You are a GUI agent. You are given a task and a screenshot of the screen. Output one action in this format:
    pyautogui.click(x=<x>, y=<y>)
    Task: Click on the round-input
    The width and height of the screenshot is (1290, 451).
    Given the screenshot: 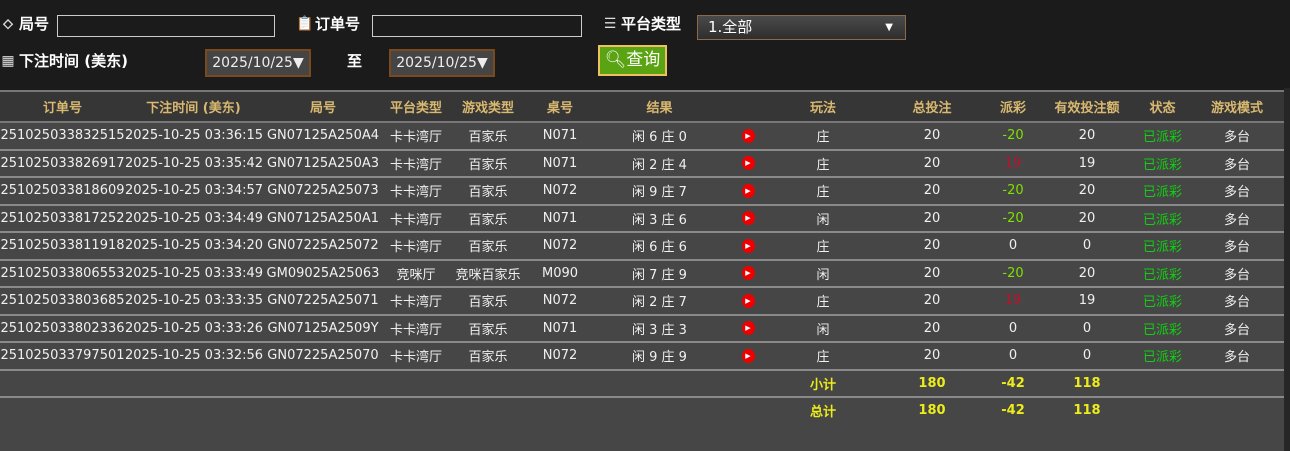 What is the action you would take?
    pyautogui.click(x=166, y=26)
    